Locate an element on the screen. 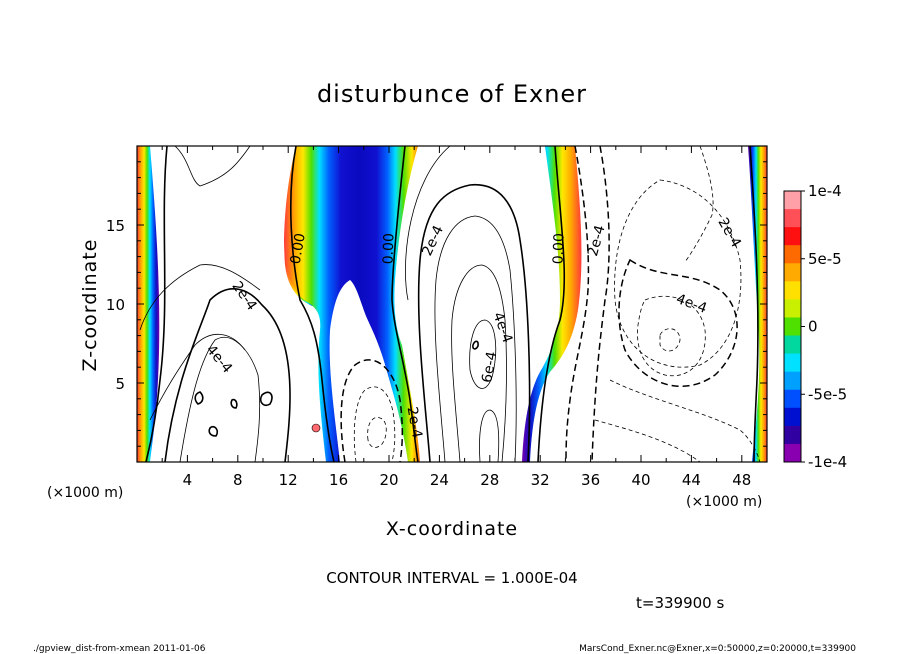  central-trough is located at coordinates (352, 304).